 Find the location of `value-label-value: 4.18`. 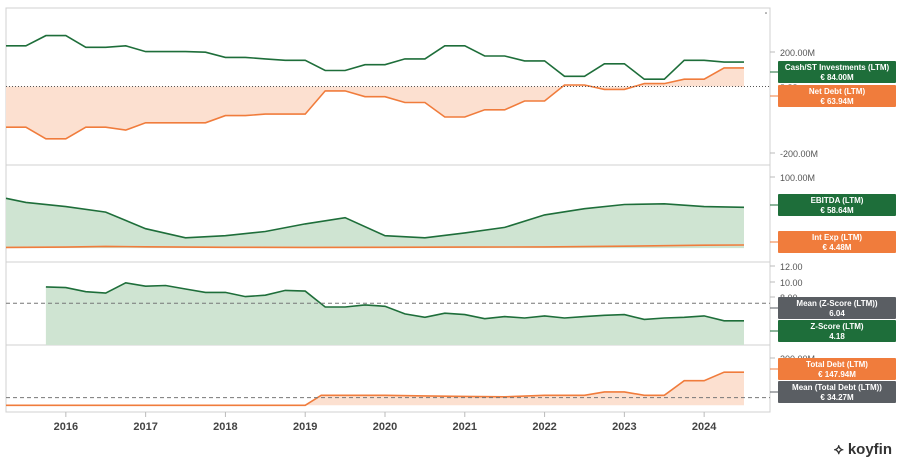

value-label-value: 4.18 is located at coordinates (837, 336).